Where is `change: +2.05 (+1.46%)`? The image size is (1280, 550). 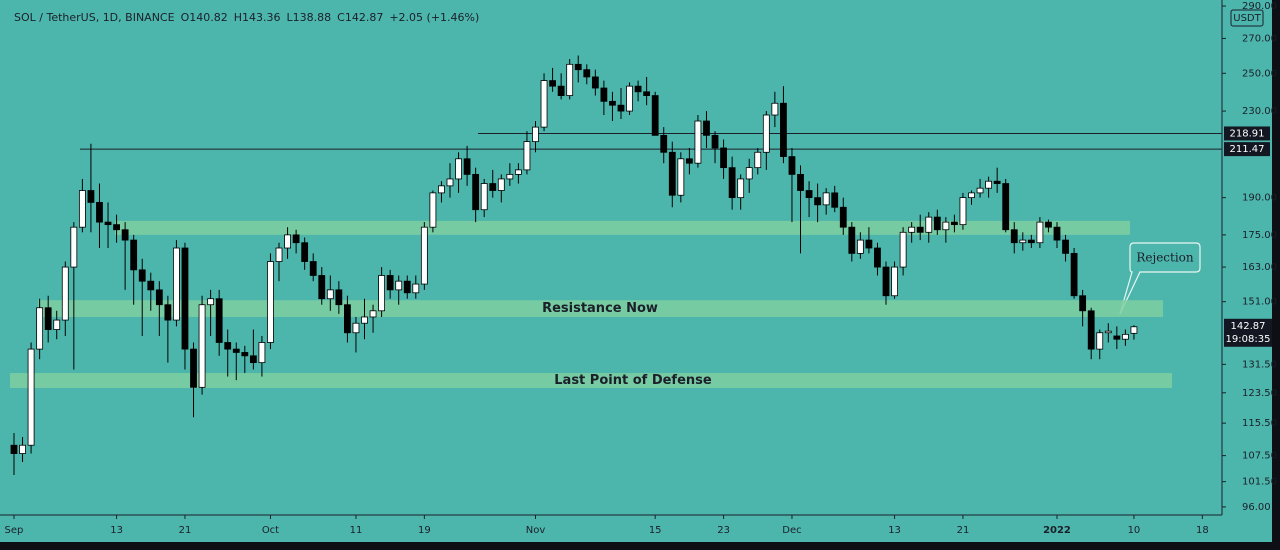
change: +2.05 (+1.46%) is located at coordinates (434, 17).